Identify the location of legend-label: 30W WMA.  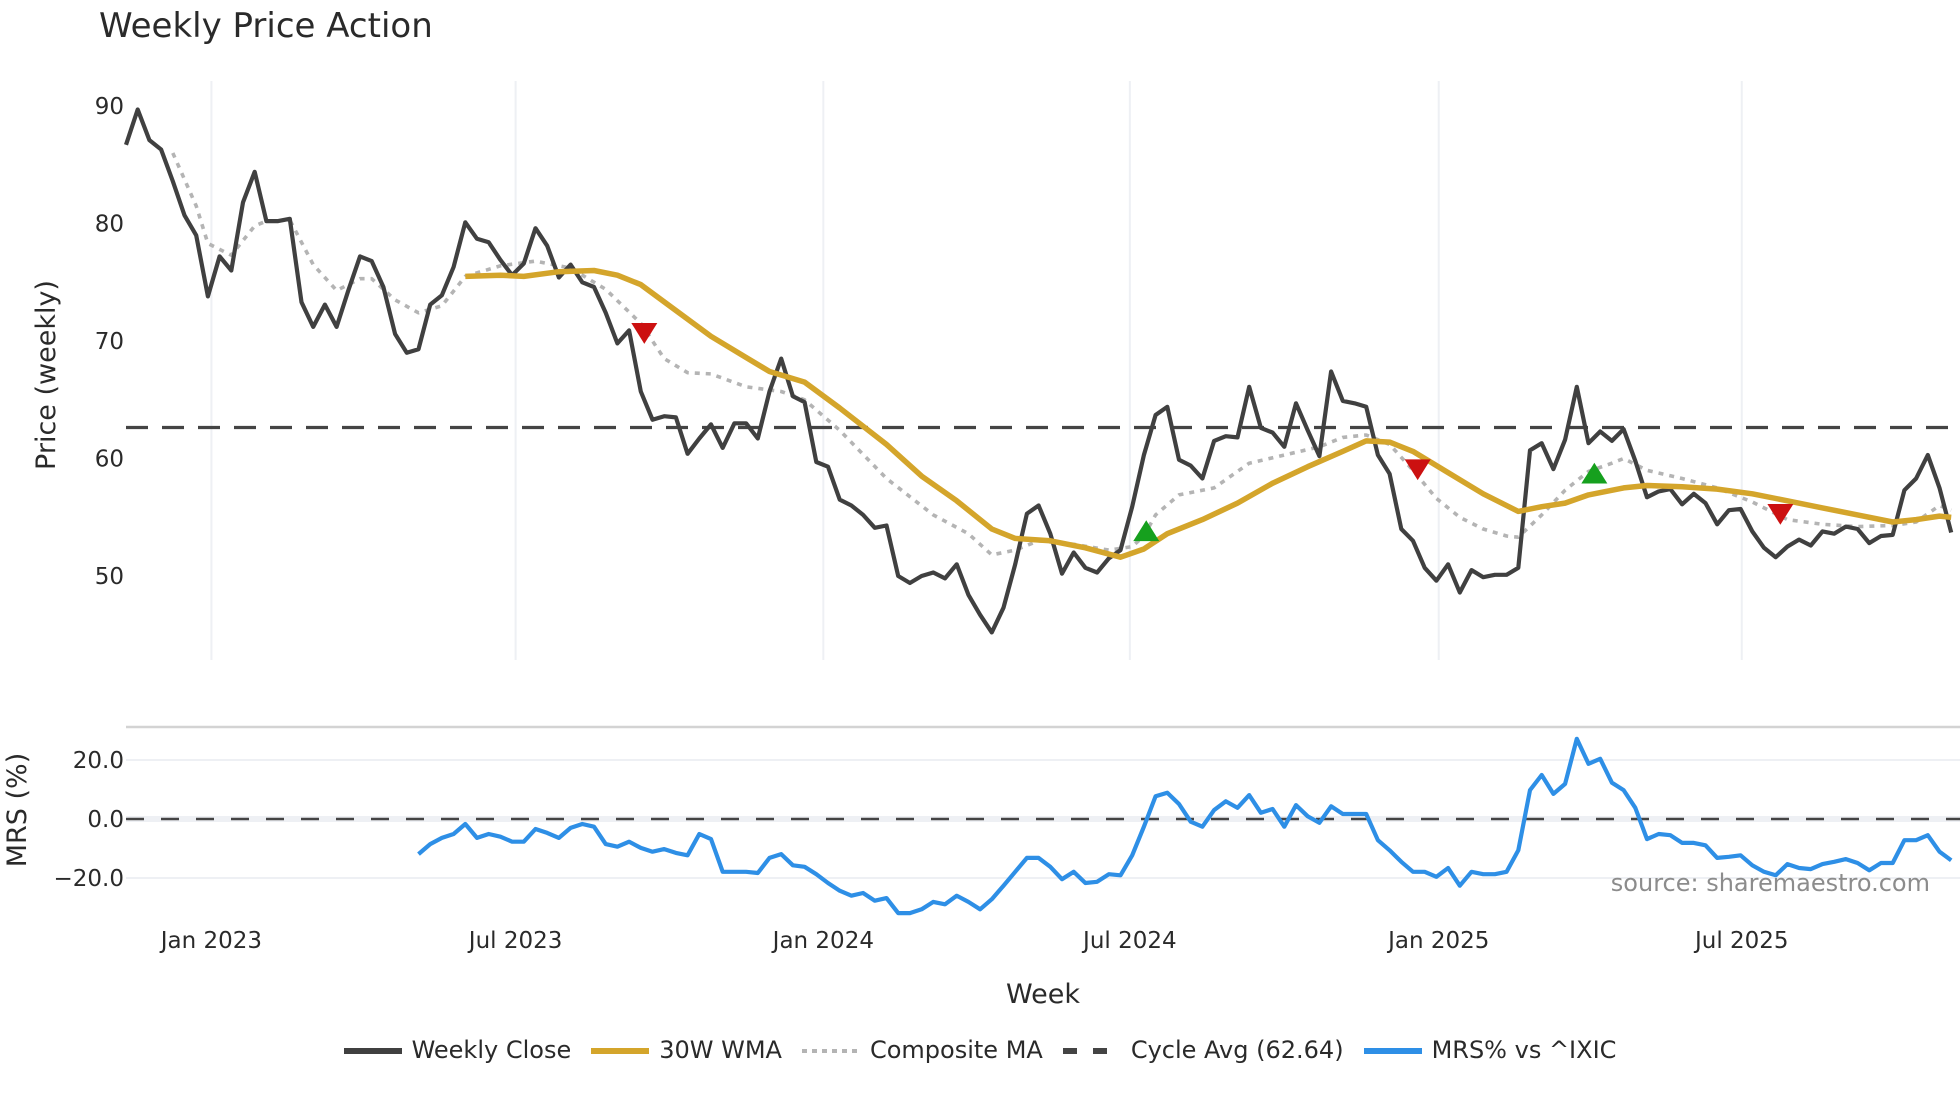
(720, 1050).